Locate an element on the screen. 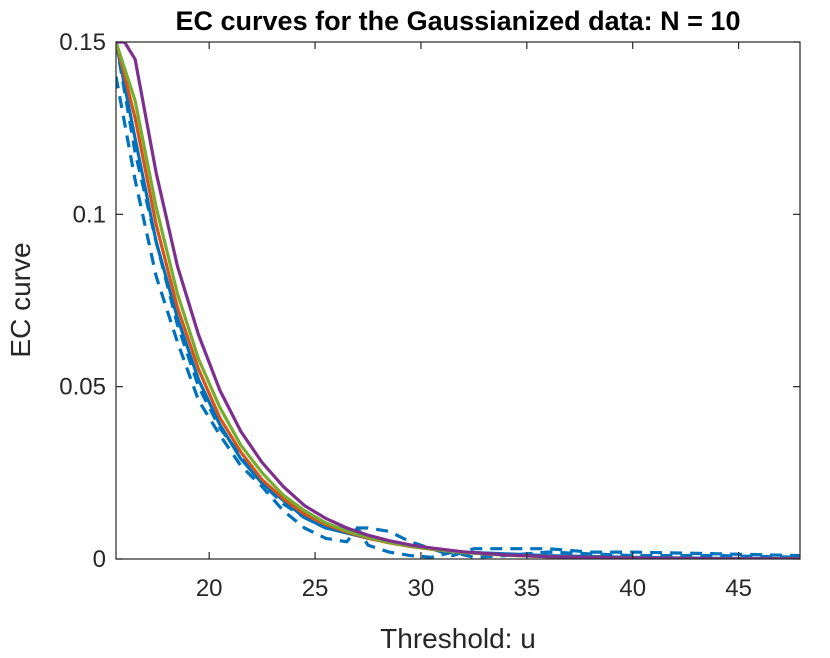 The width and height of the screenshot is (830, 658). x-tick-label: 45 is located at coordinates (738, 588).